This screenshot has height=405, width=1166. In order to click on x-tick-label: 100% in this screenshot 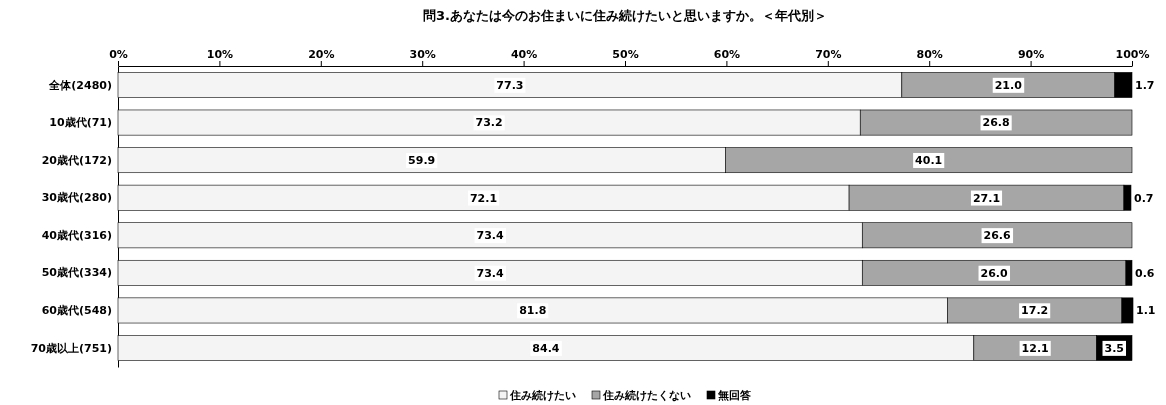, I will do `click(1132, 54)`.